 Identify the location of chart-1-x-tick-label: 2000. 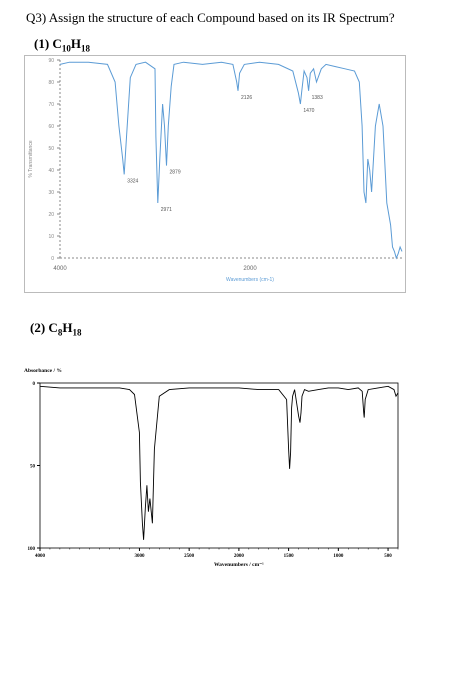
(250, 269).